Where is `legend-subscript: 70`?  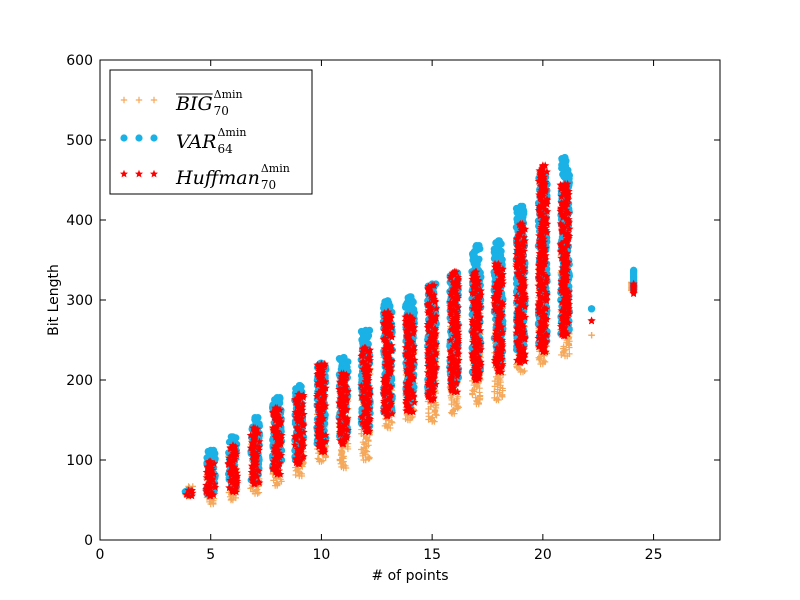
legend-subscript: 70 is located at coordinates (221, 111).